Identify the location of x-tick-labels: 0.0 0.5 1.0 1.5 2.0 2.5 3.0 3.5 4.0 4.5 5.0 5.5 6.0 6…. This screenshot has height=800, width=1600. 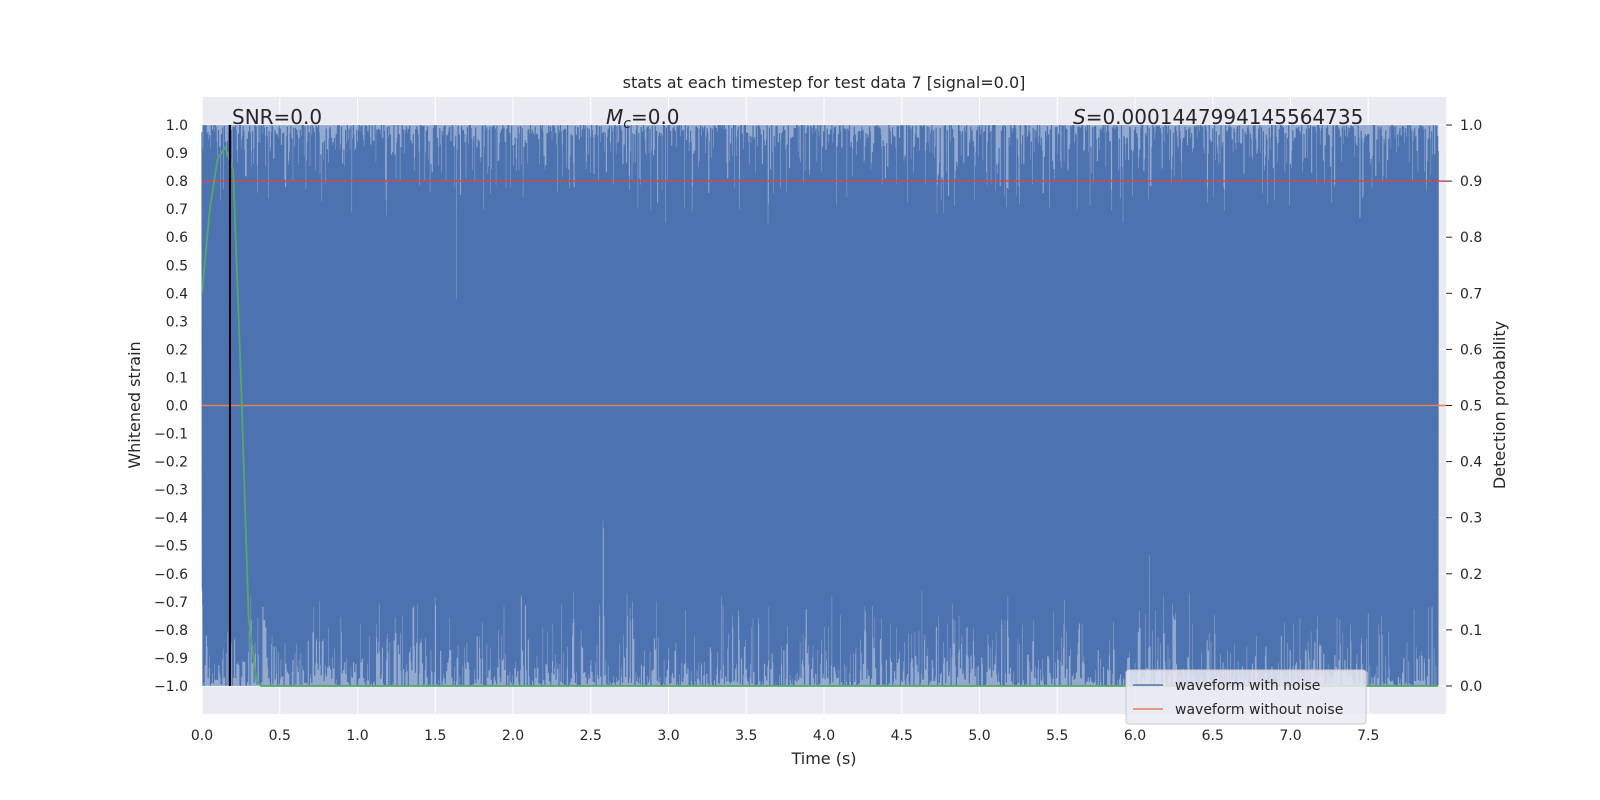
(785, 736).